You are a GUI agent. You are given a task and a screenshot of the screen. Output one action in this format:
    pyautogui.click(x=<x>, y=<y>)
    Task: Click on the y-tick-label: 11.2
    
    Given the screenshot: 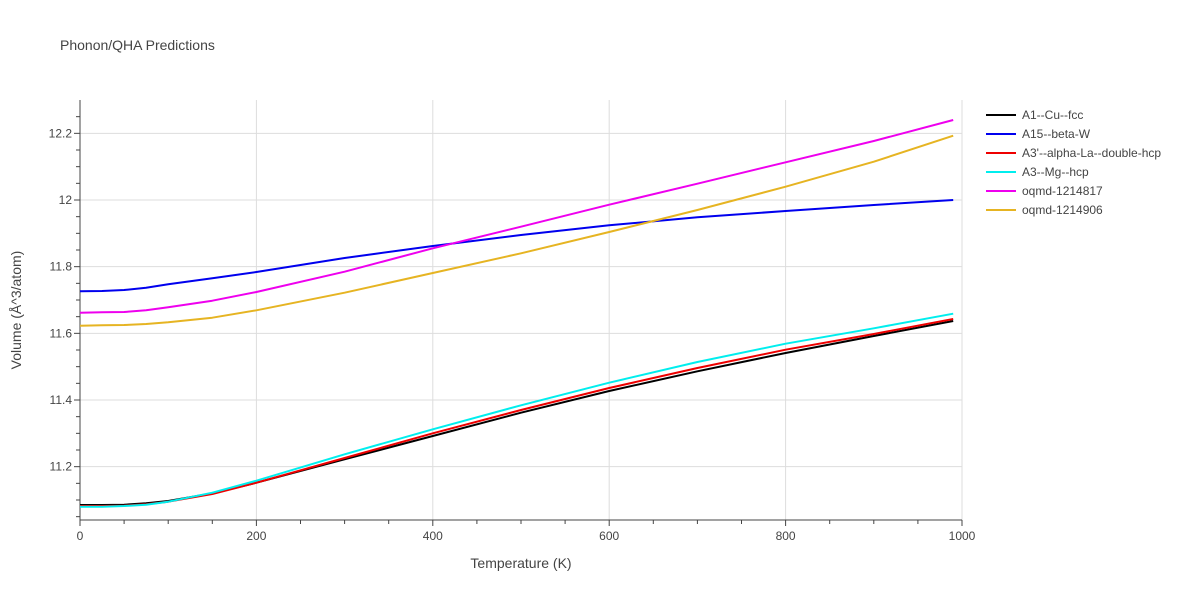 What is the action you would take?
    pyautogui.click(x=61, y=467)
    